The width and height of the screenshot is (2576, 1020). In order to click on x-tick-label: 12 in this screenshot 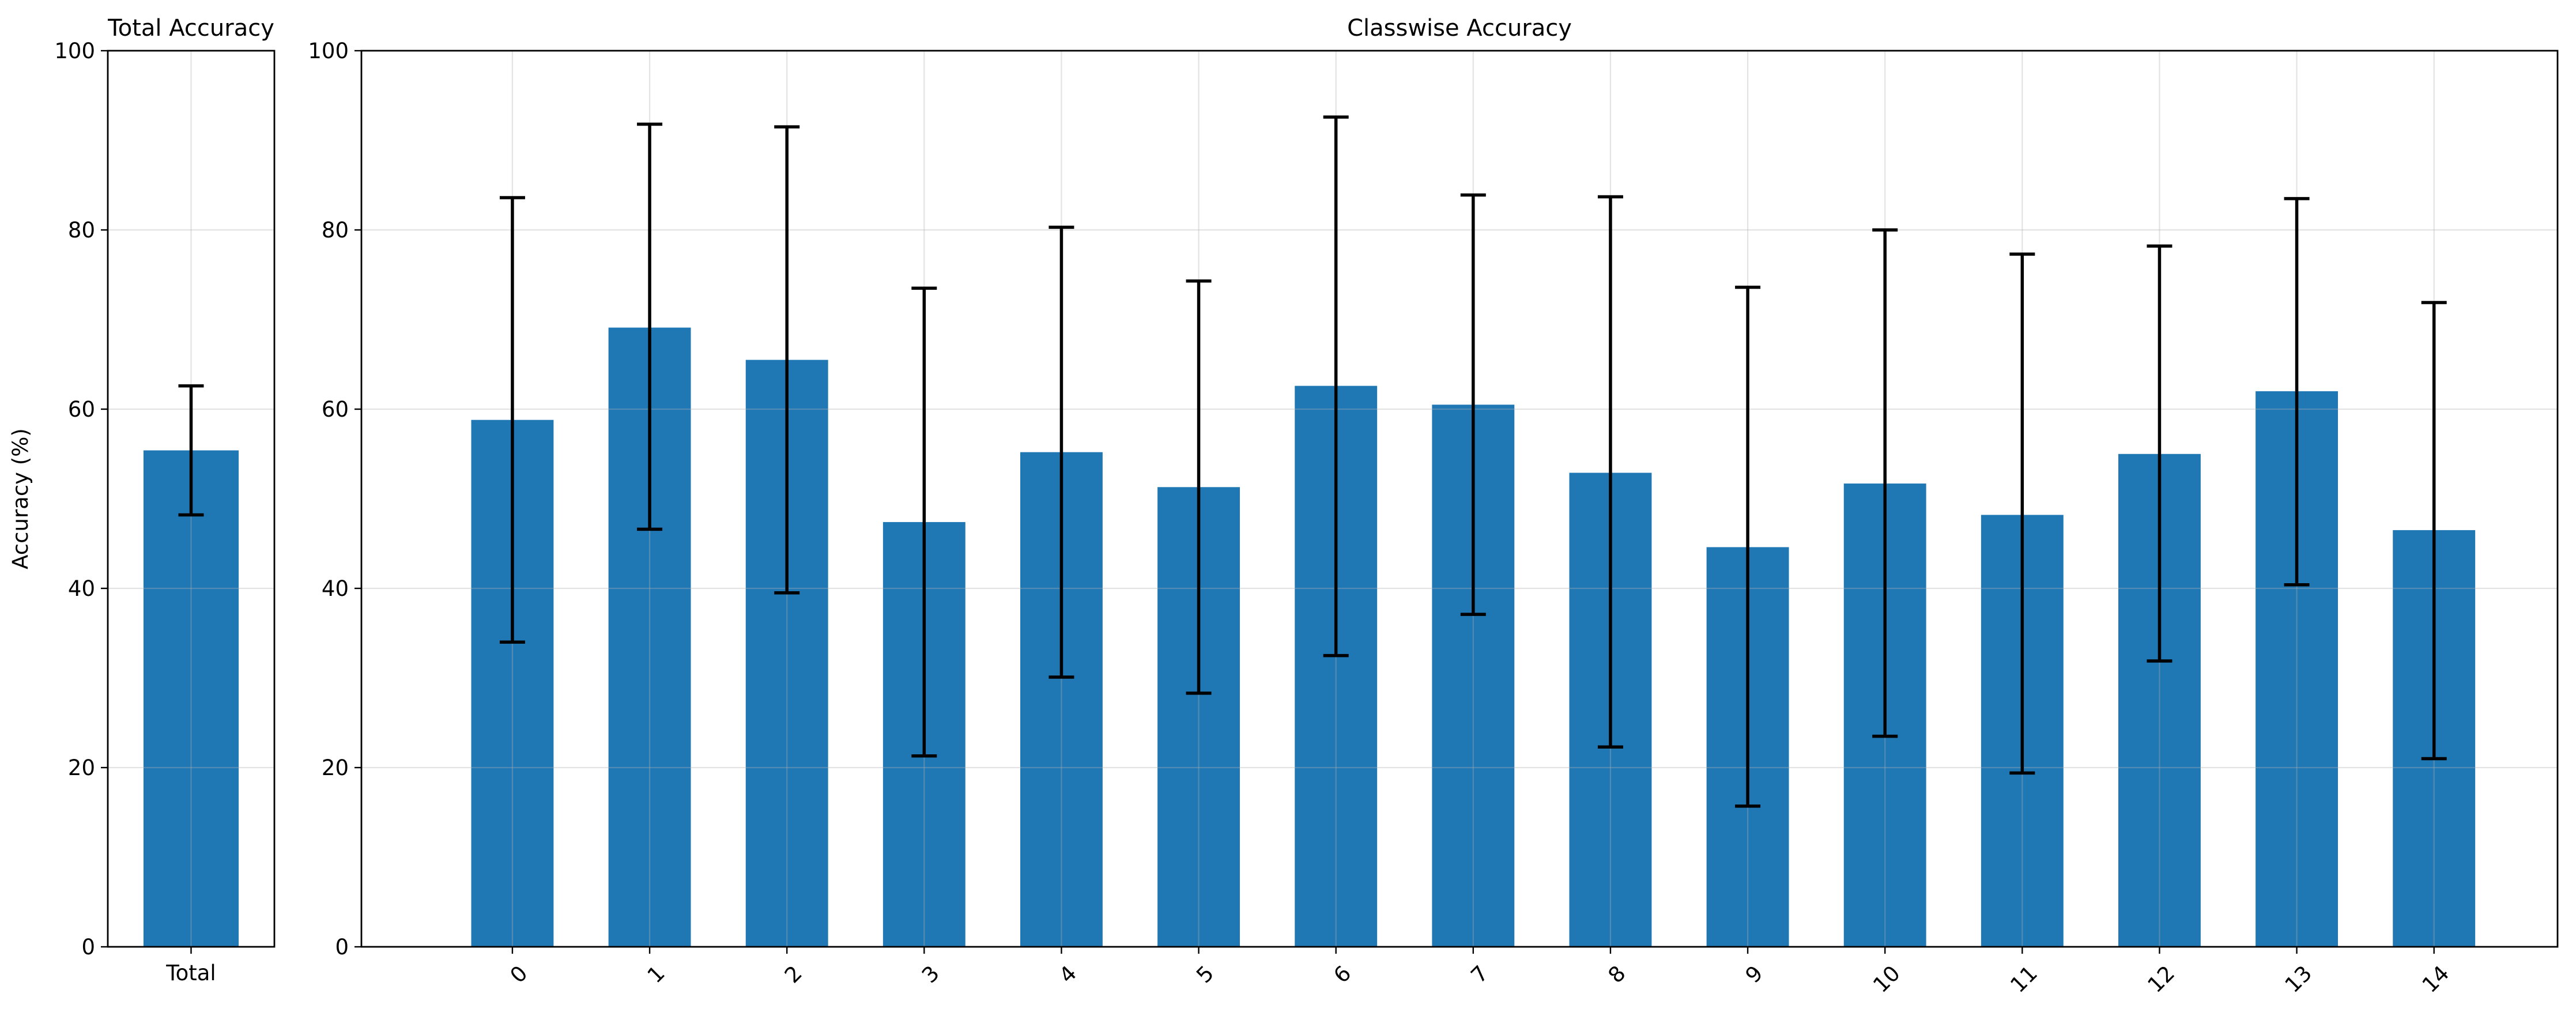, I will do `click(2161, 979)`.